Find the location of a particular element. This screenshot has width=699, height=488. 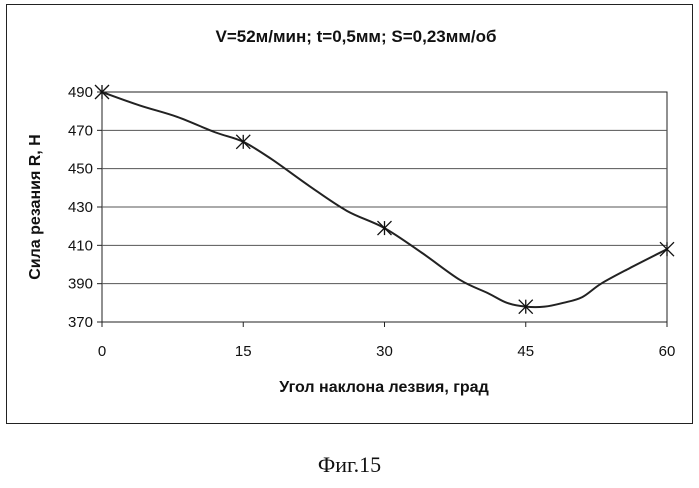

y-tick-label: 450 is located at coordinates (80, 169).